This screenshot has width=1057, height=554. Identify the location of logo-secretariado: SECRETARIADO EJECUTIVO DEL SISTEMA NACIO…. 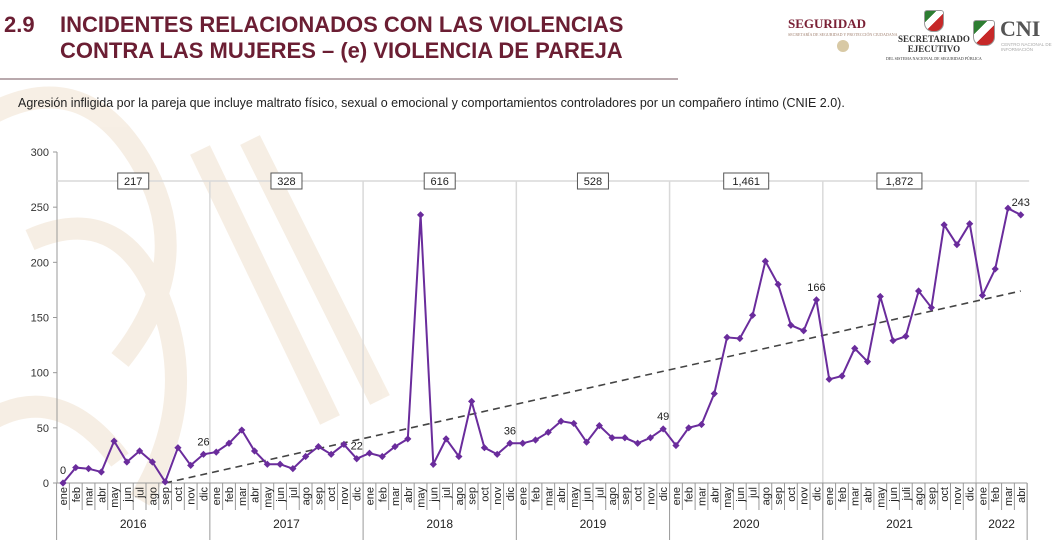
(934, 37).